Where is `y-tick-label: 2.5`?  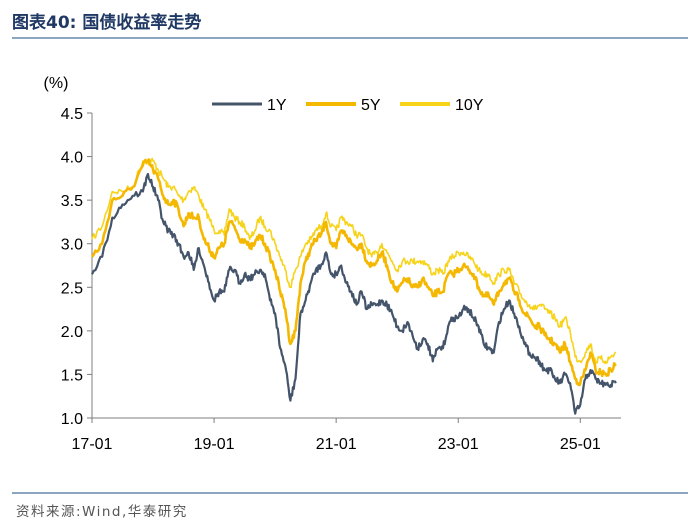 y-tick-label: 2.5 is located at coordinates (72, 288).